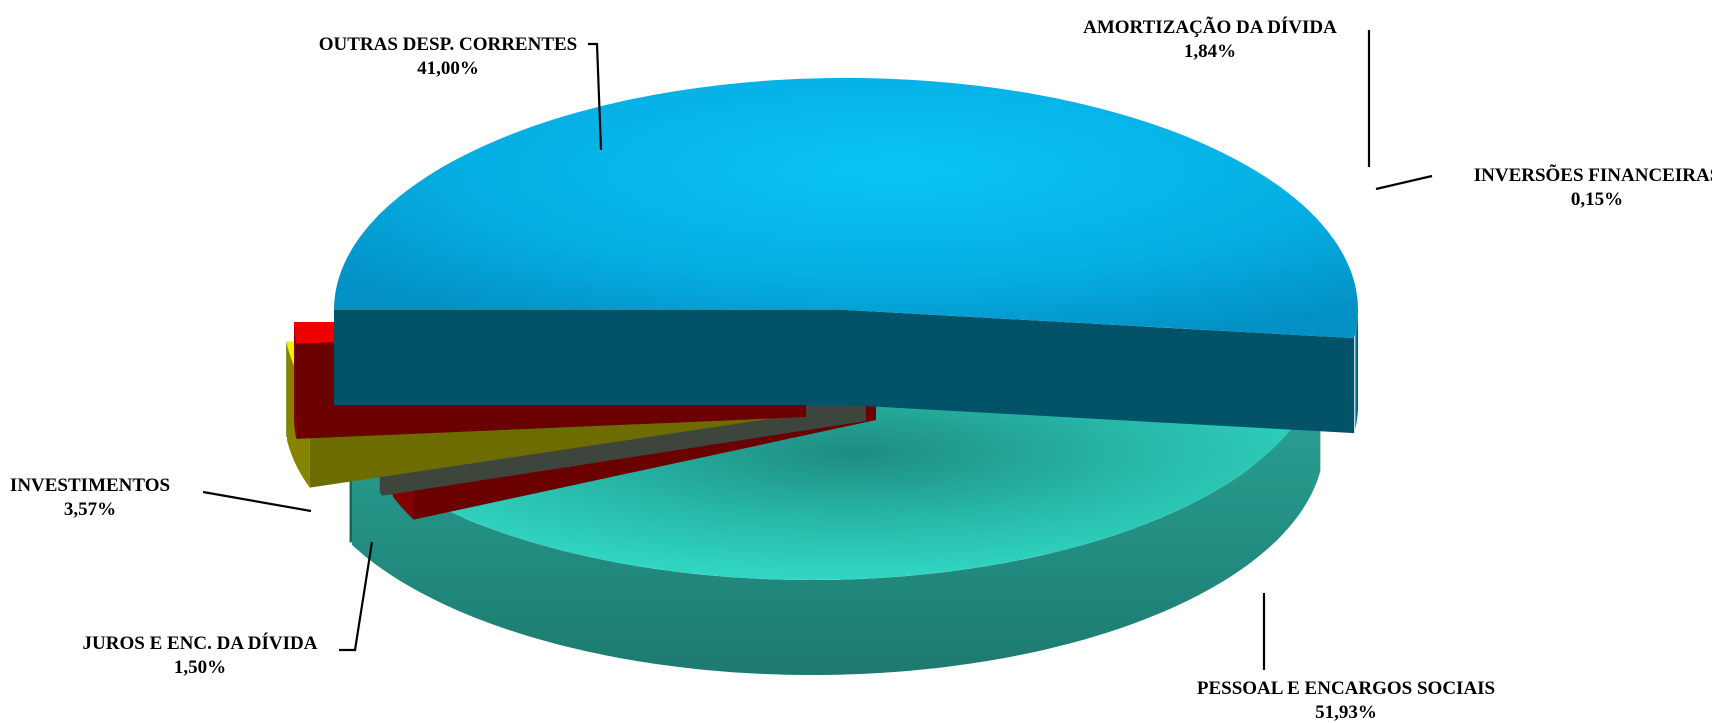 The width and height of the screenshot is (1712, 723). I want to click on slice-value: 1,50%, so click(200, 667).